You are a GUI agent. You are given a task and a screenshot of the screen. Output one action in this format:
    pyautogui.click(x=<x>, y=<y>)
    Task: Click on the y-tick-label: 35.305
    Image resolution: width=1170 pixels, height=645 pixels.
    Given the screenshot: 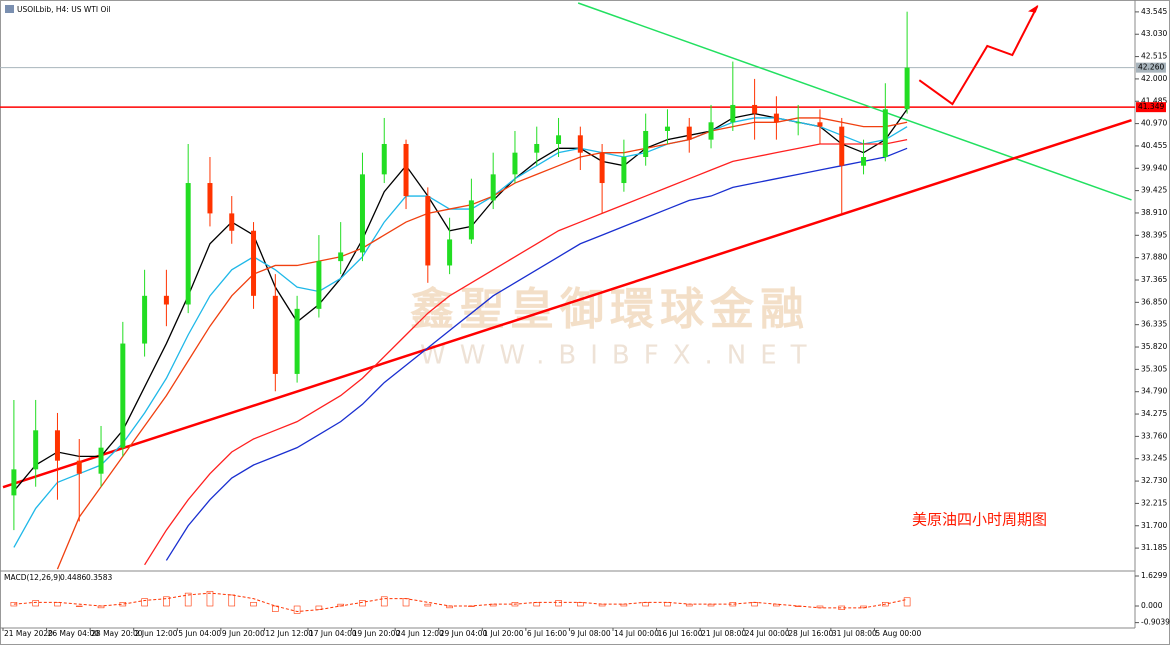 What is the action you would take?
    pyautogui.click(x=1154, y=368)
    